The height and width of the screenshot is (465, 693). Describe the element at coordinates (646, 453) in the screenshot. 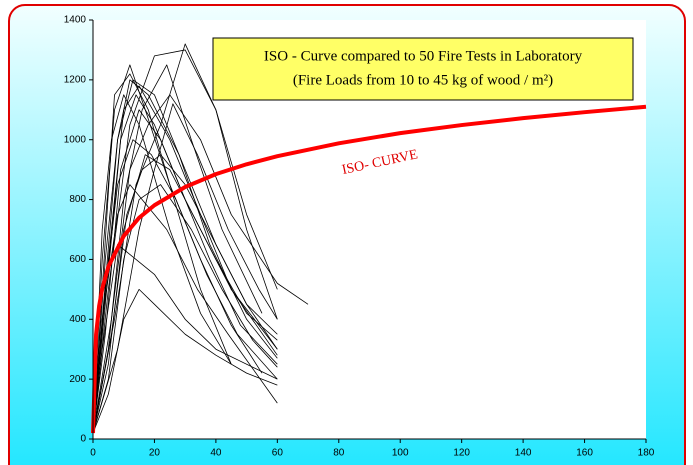

I see `x-tick-label: 180` at that location.